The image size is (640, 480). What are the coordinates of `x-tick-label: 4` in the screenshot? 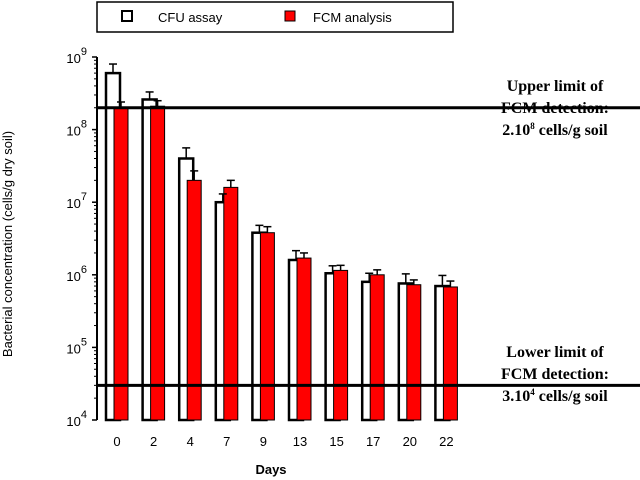 It's located at (190, 441).